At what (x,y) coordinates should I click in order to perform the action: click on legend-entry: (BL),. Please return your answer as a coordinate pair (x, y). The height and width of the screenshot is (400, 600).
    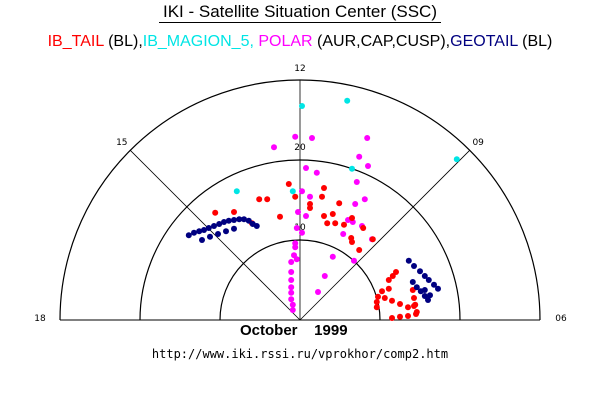
    Looking at the image, I should click on (123, 41).